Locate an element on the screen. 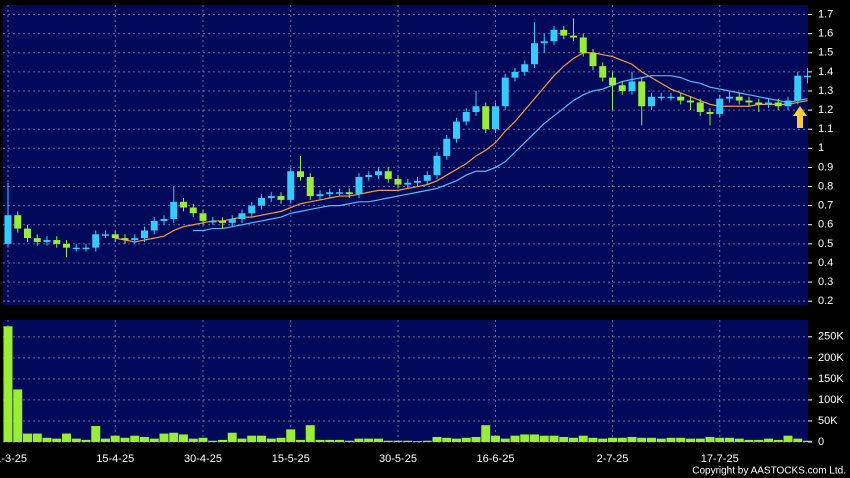  x-tick-label: 2-7-25 is located at coordinates (613, 459).